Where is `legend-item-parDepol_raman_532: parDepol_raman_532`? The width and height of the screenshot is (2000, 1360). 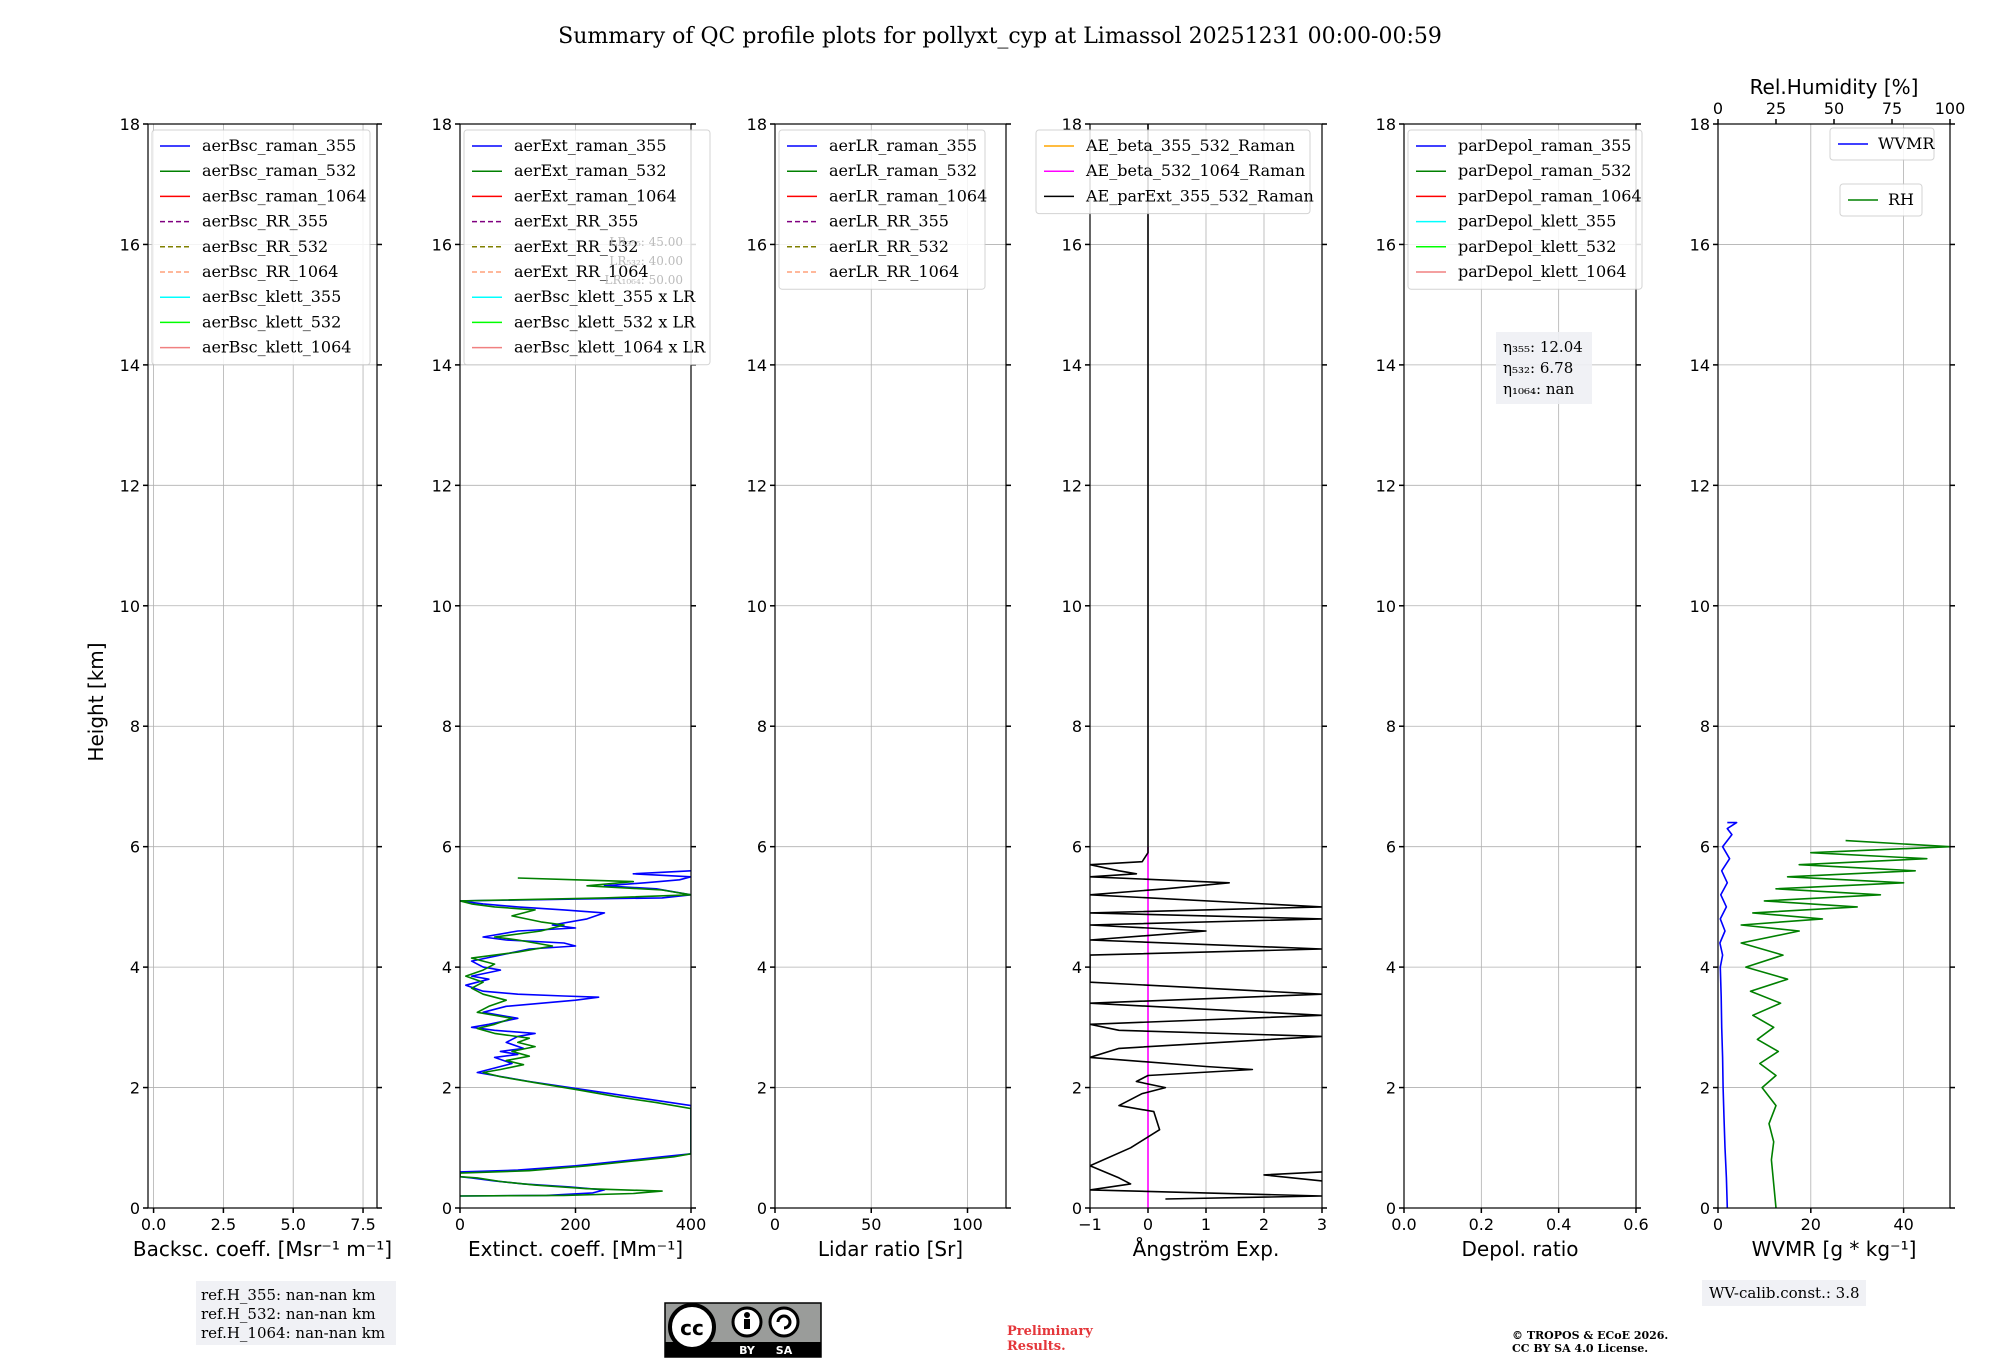 legend-item-parDepol_raman_532: parDepol_raman_532 is located at coordinates (1544, 170).